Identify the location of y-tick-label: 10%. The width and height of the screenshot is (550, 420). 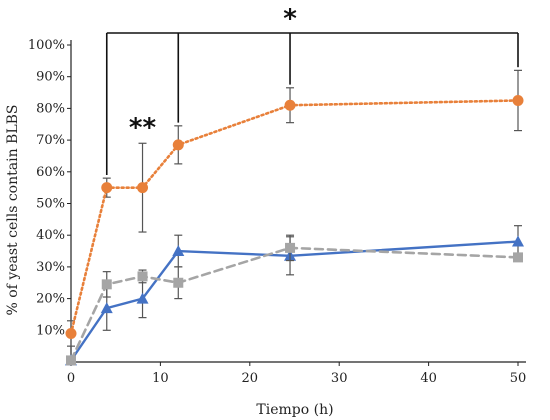
(50, 330).